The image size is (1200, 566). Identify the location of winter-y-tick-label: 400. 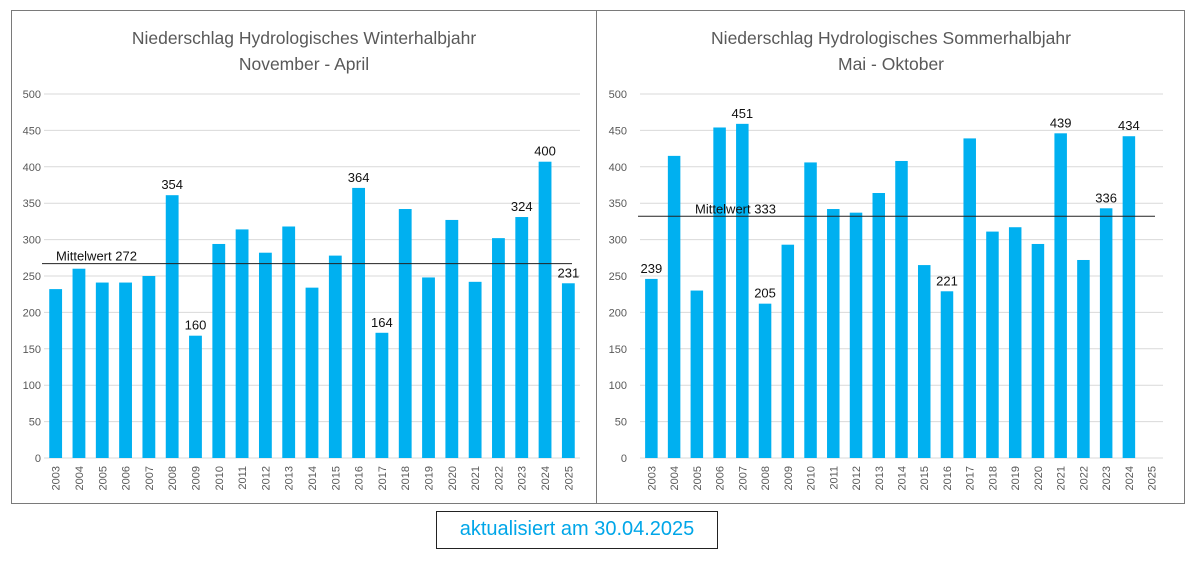
(32, 168).